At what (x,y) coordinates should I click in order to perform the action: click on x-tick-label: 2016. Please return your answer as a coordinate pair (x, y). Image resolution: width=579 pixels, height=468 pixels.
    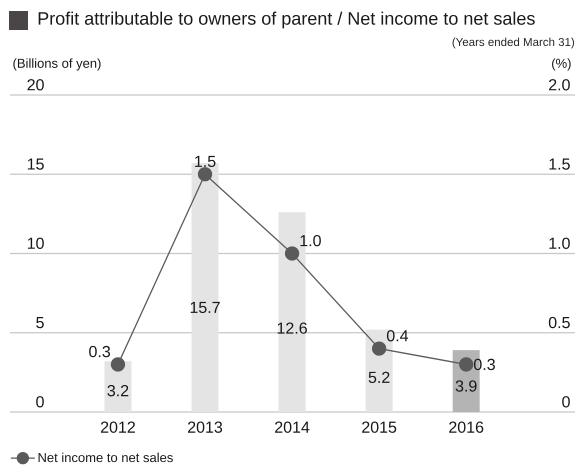
    Looking at the image, I should click on (466, 427).